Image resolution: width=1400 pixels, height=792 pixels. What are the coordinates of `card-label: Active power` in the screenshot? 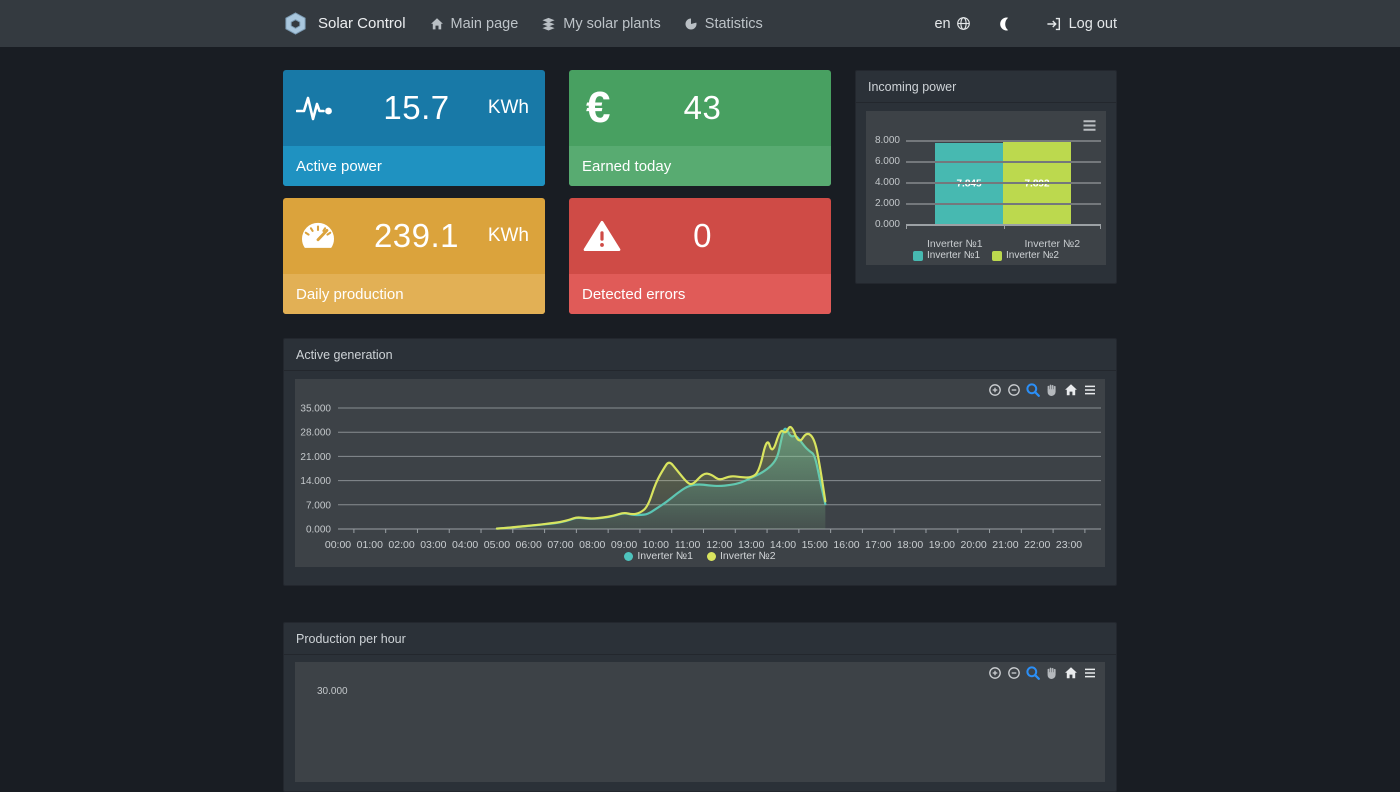 It's located at (414, 166).